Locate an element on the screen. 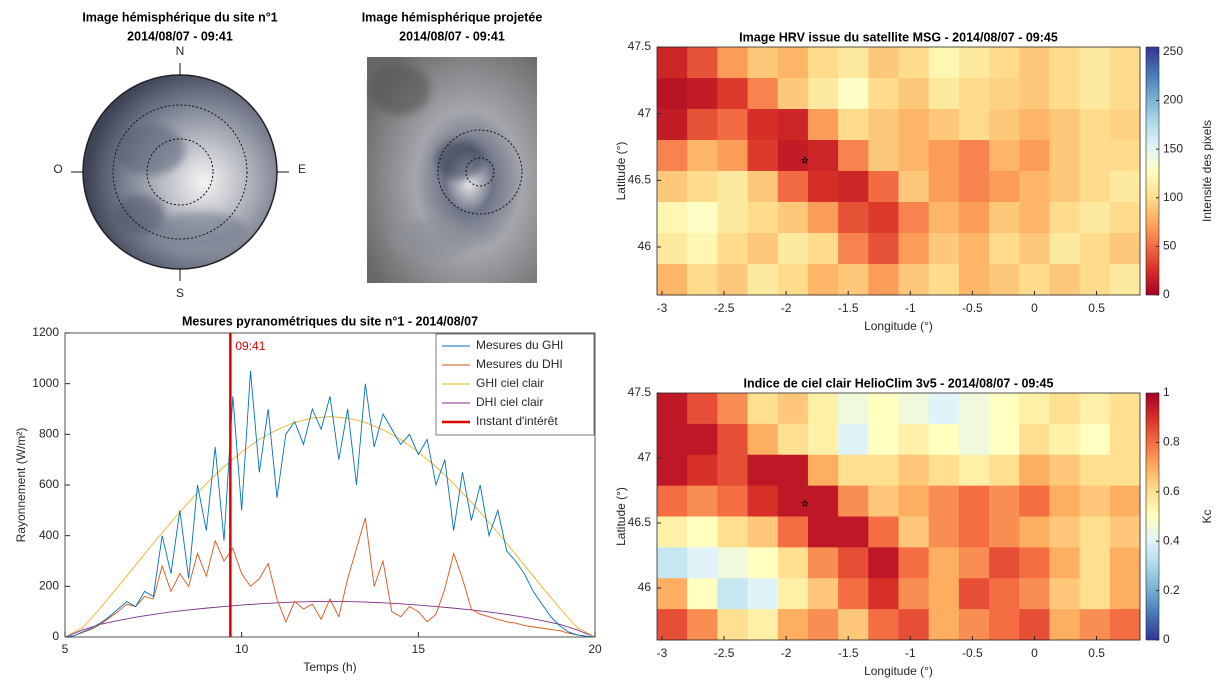 The height and width of the screenshot is (682, 1219). x-tick-label: -0.5 is located at coordinates (972, 308).